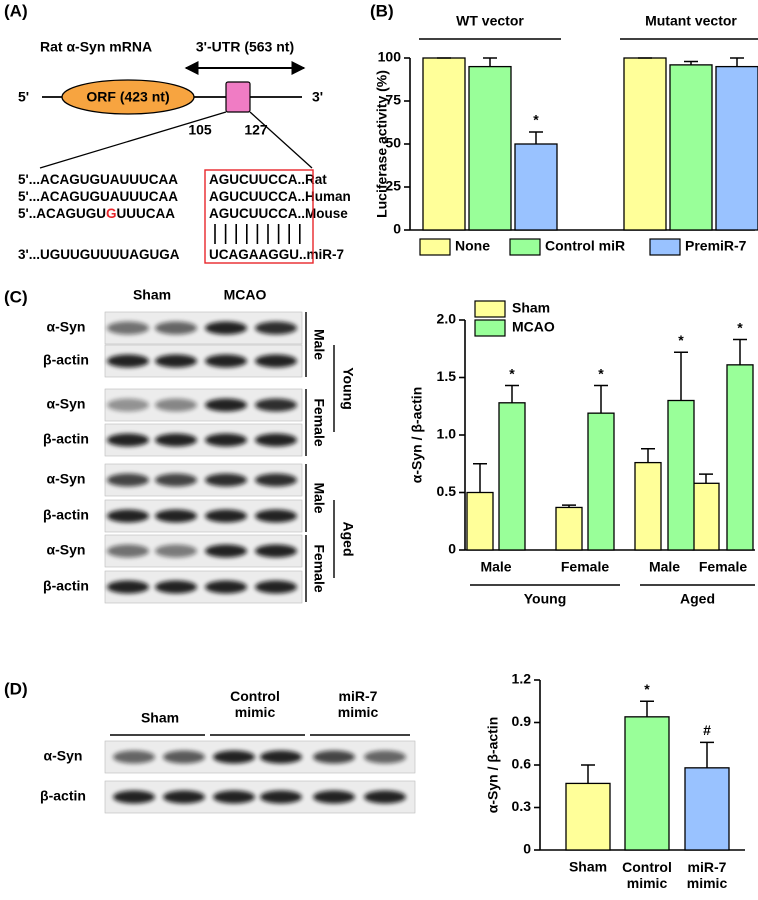 The height and width of the screenshot is (900, 758). Describe the element at coordinates (382, 10) in the screenshot. I see `panel-label: (B)` at that location.